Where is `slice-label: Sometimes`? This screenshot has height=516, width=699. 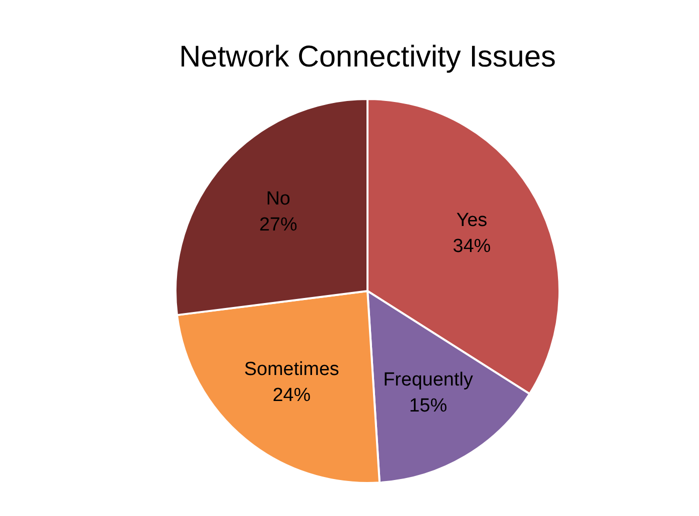
slice-label: Sometimes is located at coordinates (292, 369).